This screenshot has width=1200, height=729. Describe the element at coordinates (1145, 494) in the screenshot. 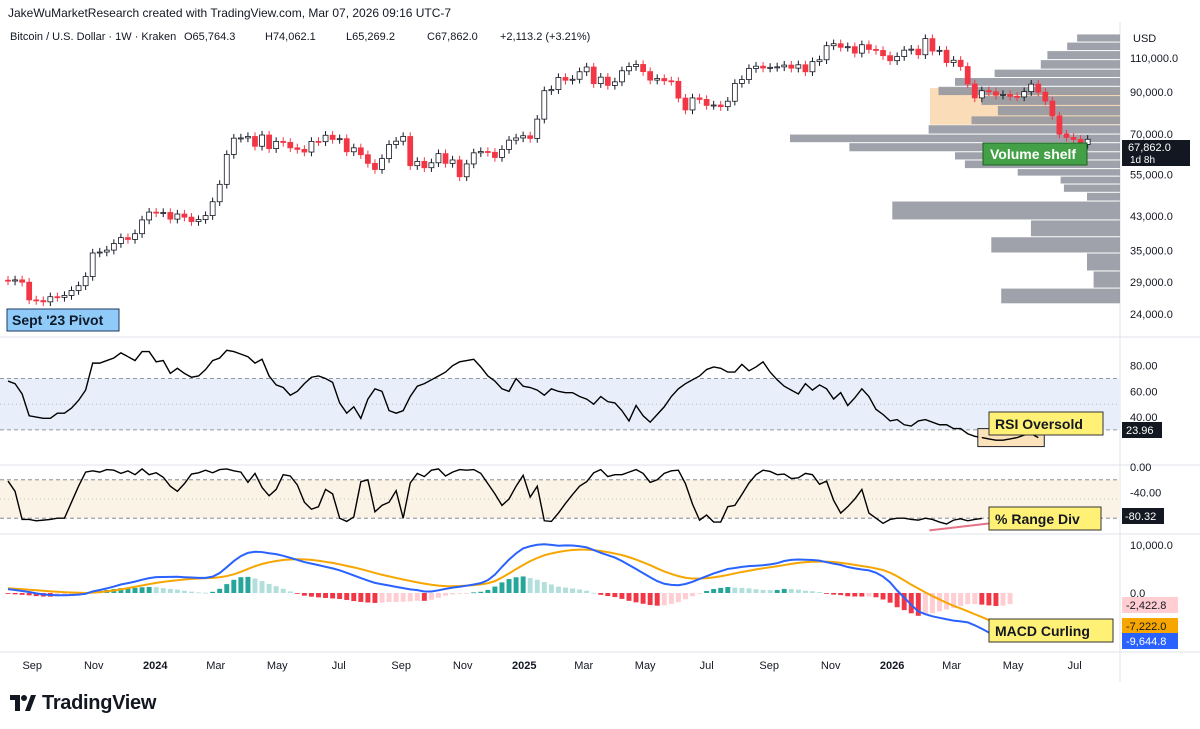

I see `range-tick-label: -40.00` at that location.